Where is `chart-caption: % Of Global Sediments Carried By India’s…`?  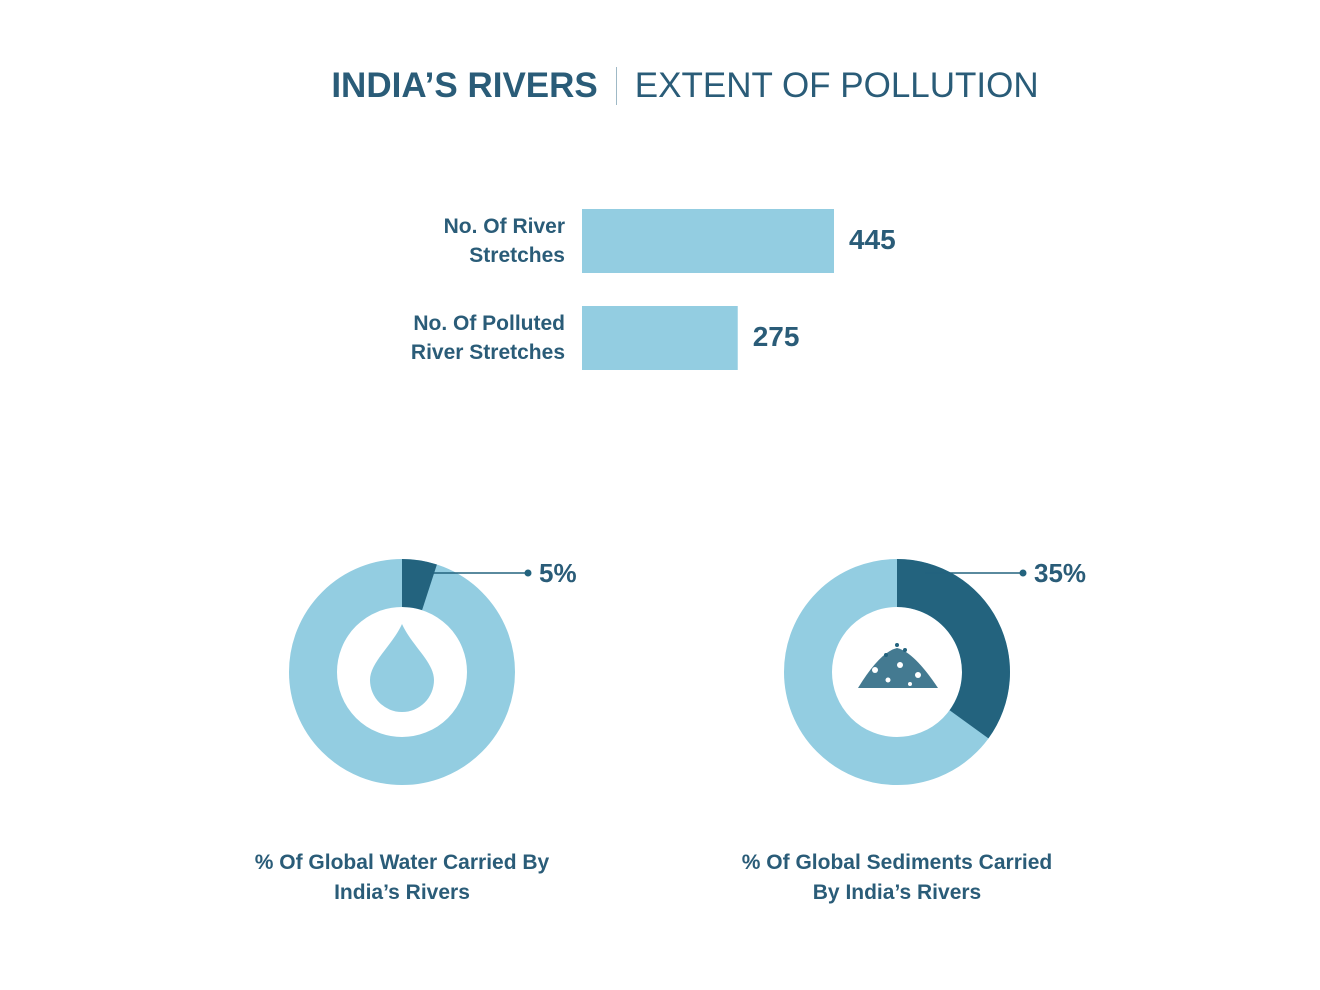 chart-caption: % Of Global Sediments Carried By India’s… is located at coordinates (897, 877).